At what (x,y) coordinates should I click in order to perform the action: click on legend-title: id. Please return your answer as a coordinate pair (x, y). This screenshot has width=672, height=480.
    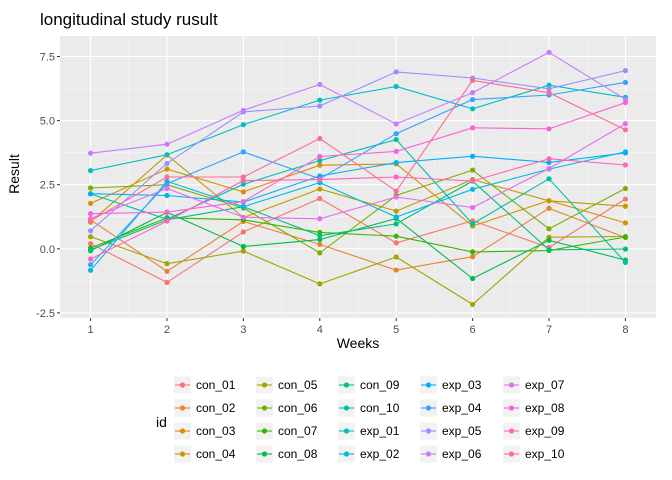
    Looking at the image, I should click on (161, 422).